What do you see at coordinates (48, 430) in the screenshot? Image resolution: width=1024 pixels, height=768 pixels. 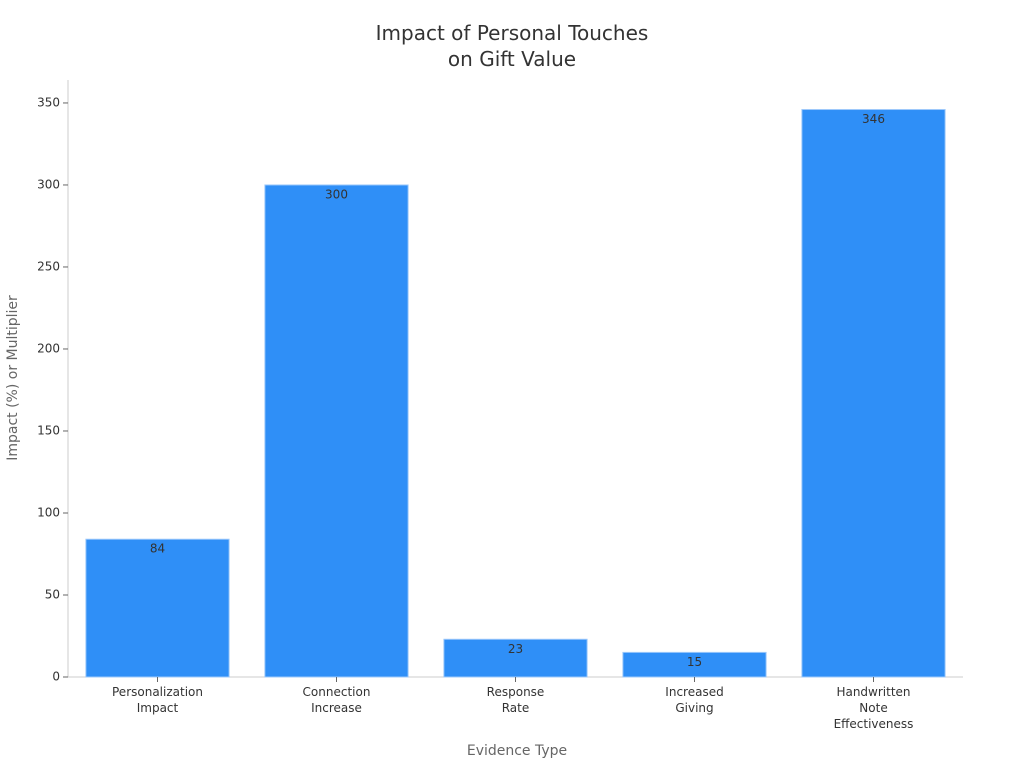 I see `y-tick-label: 150` at bounding box center [48, 430].